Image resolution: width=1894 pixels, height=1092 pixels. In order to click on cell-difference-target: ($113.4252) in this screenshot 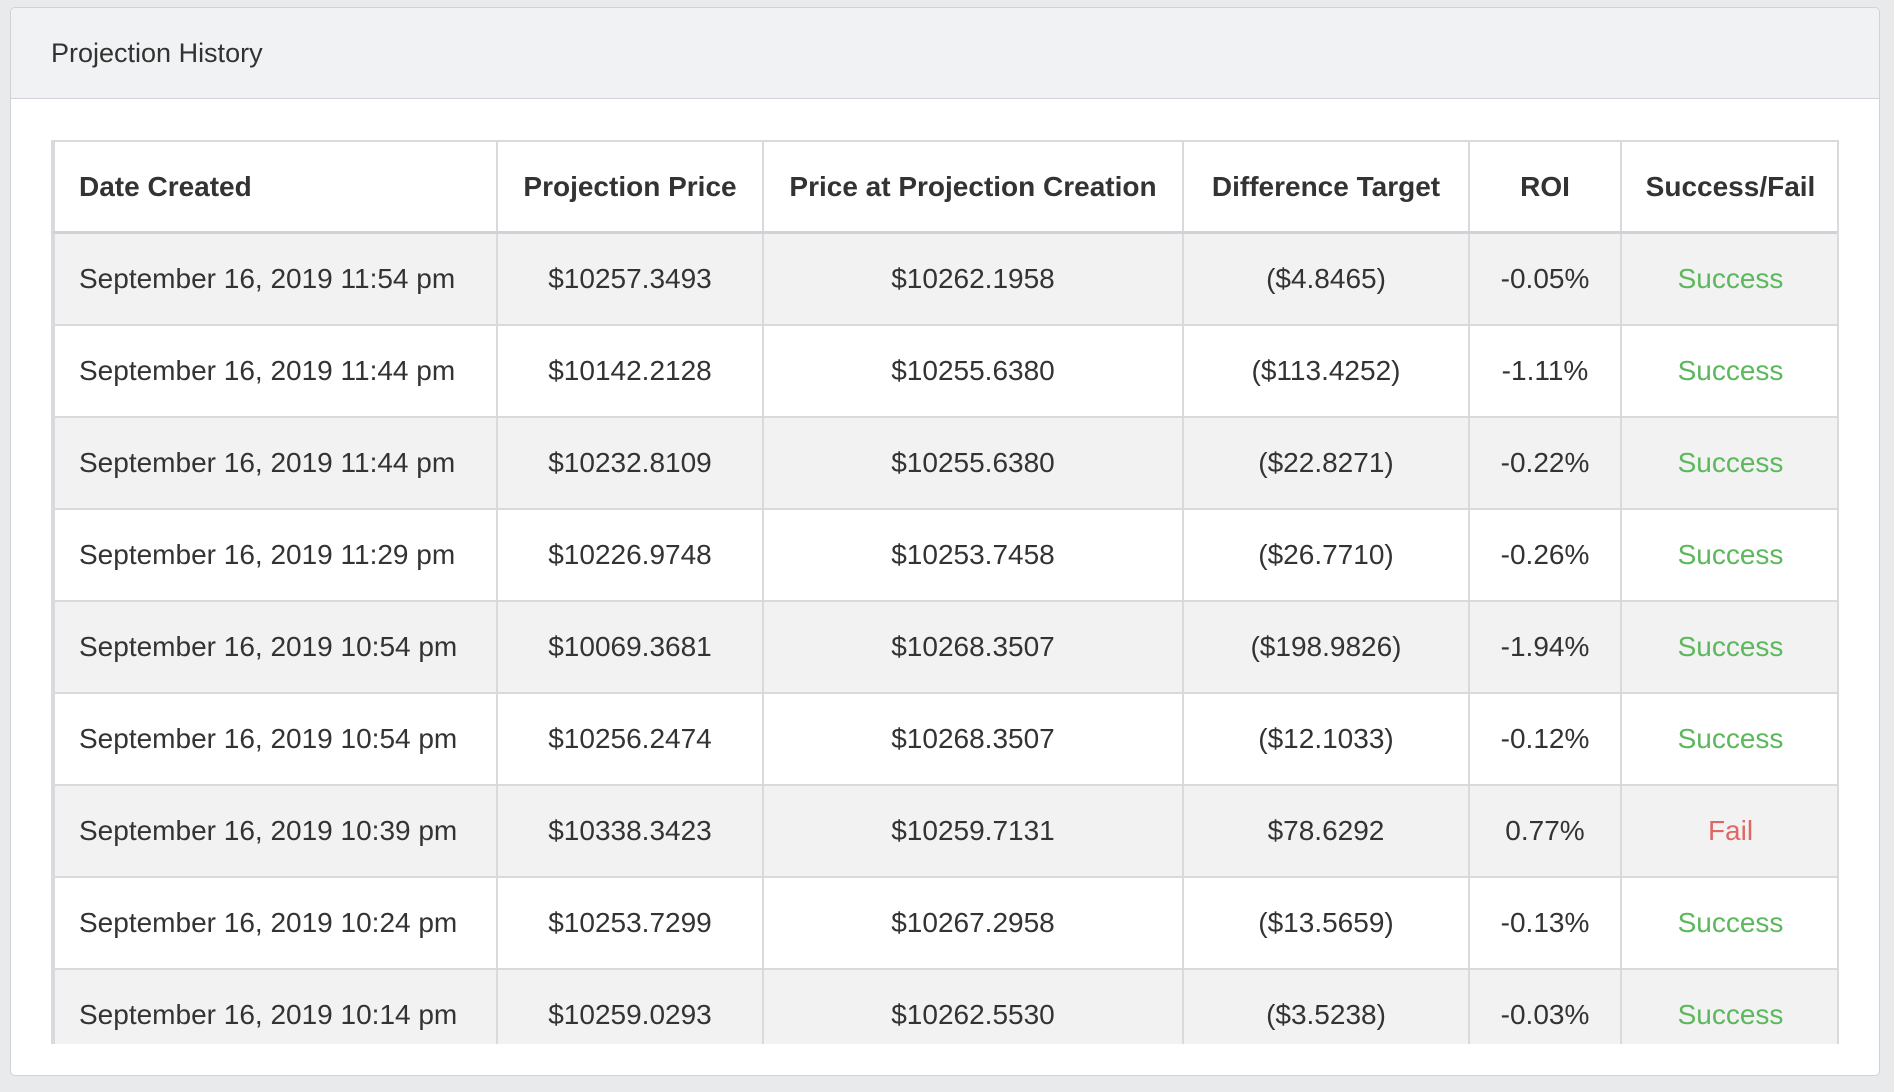, I will do `click(1326, 371)`.